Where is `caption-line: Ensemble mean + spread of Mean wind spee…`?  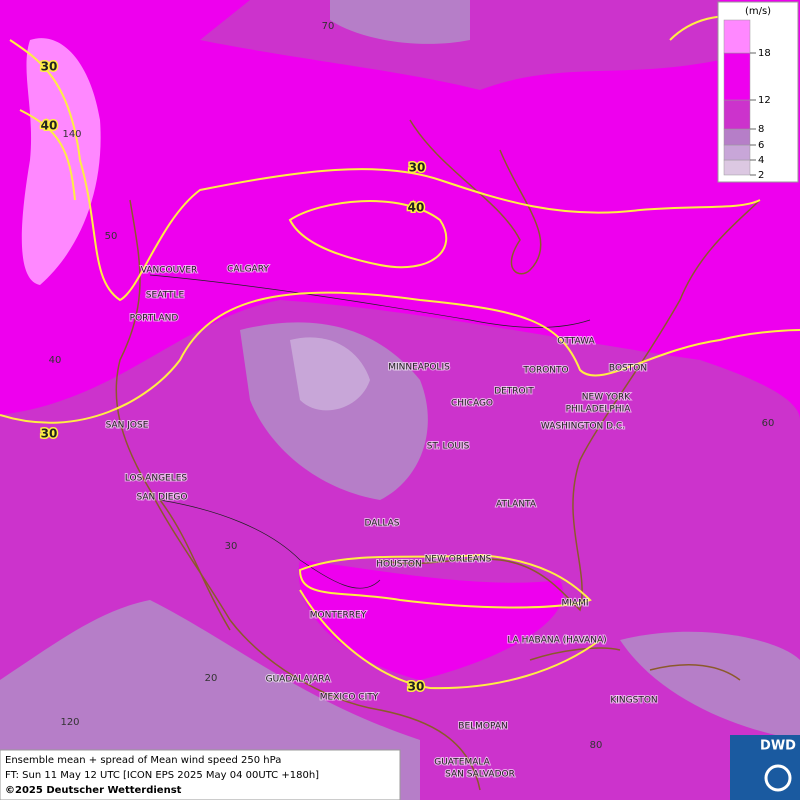 caption-line: Ensemble mean + spread of Mean wind spee… is located at coordinates (143, 760).